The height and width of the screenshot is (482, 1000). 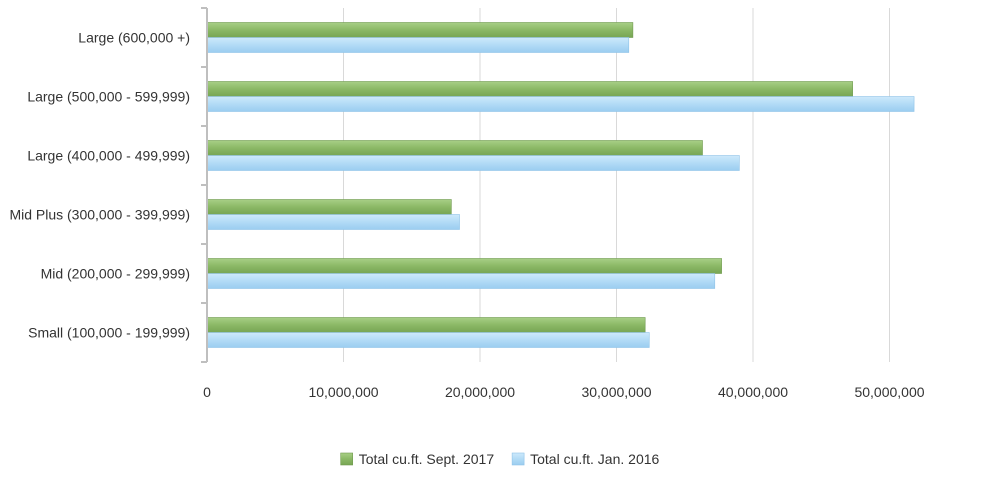 I want to click on category-label: Small (100,000 - 199,999), so click(x=109, y=333).